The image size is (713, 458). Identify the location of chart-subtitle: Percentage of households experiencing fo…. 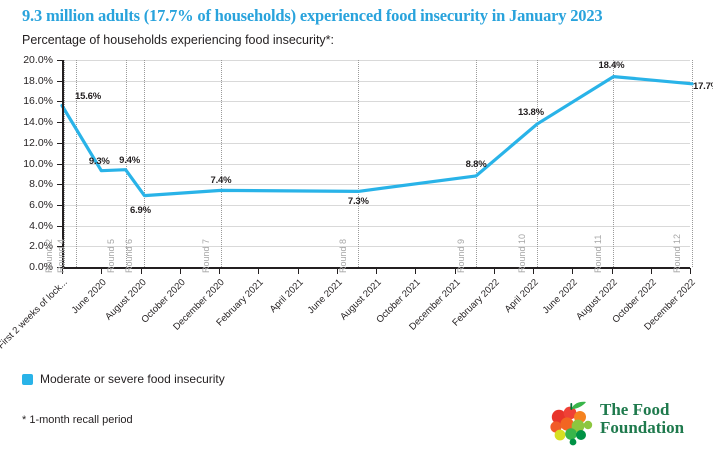
(178, 40).